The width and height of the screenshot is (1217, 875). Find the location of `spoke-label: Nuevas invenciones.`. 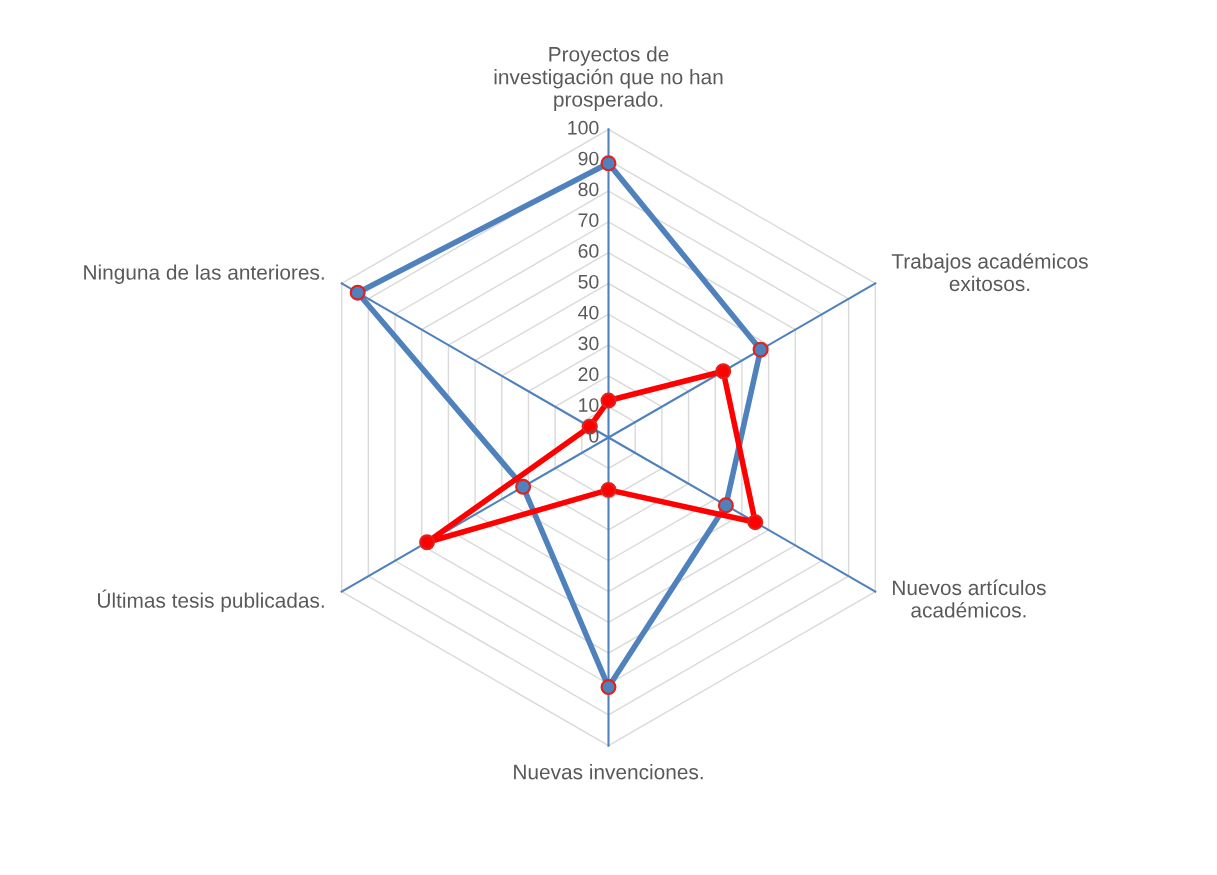

spoke-label: Nuevas invenciones. is located at coordinates (608, 772).